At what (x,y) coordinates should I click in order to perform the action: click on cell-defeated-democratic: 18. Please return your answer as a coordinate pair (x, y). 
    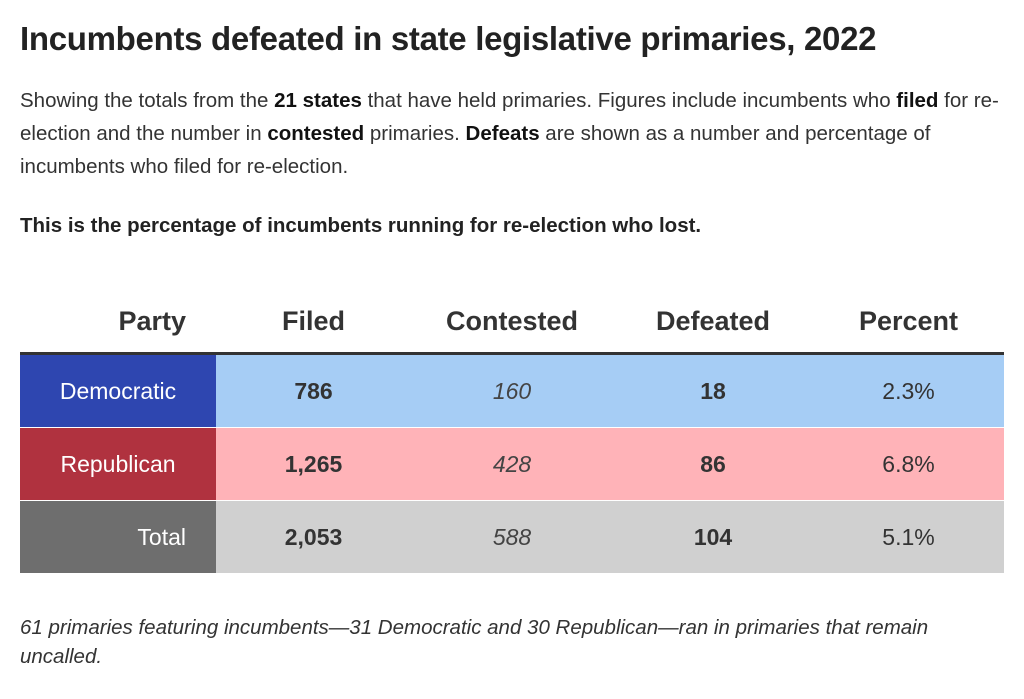
    Looking at the image, I should click on (713, 390).